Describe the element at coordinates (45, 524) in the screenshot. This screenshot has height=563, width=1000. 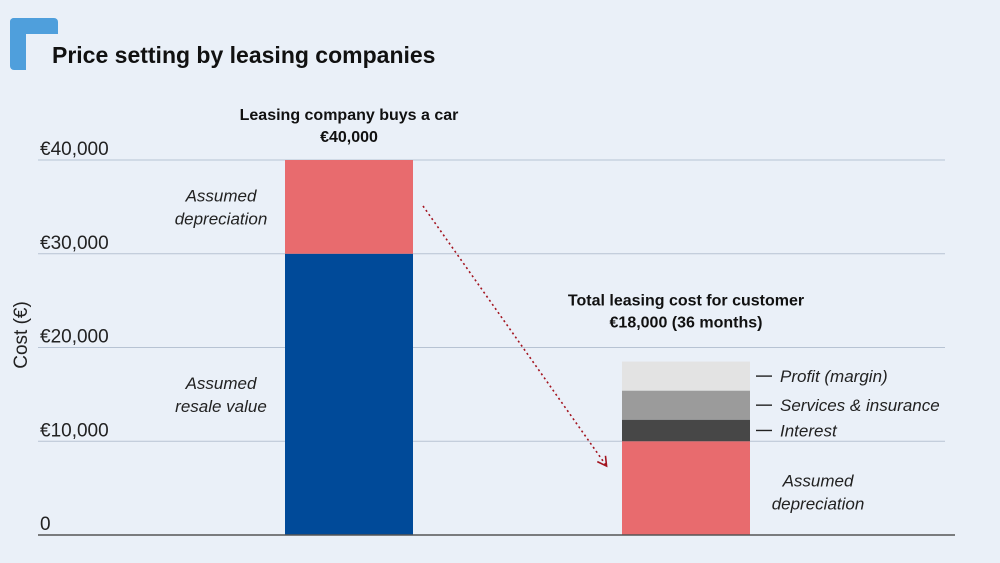
I see `y-tick-label: 0` at that location.